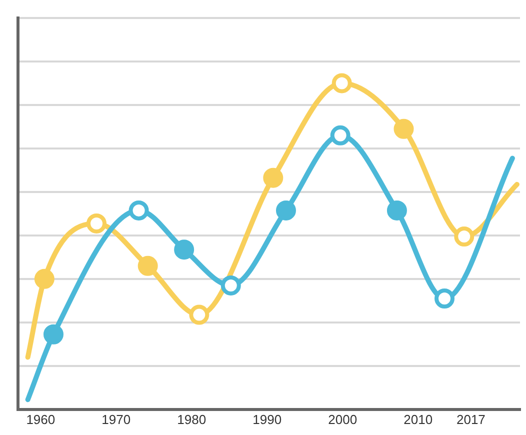 The width and height of the screenshot is (526, 435). Describe the element at coordinates (116, 419) in the screenshot. I see `x-tick-label: 1970` at that location.